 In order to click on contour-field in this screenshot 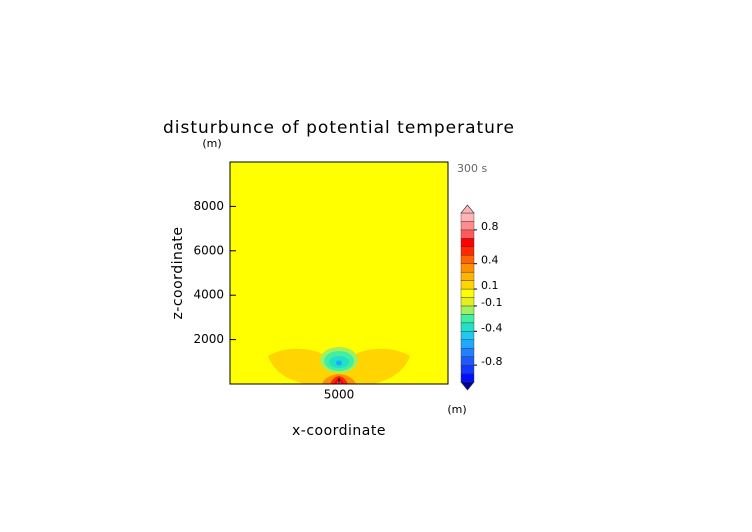, I will do `click(339, 273)`.